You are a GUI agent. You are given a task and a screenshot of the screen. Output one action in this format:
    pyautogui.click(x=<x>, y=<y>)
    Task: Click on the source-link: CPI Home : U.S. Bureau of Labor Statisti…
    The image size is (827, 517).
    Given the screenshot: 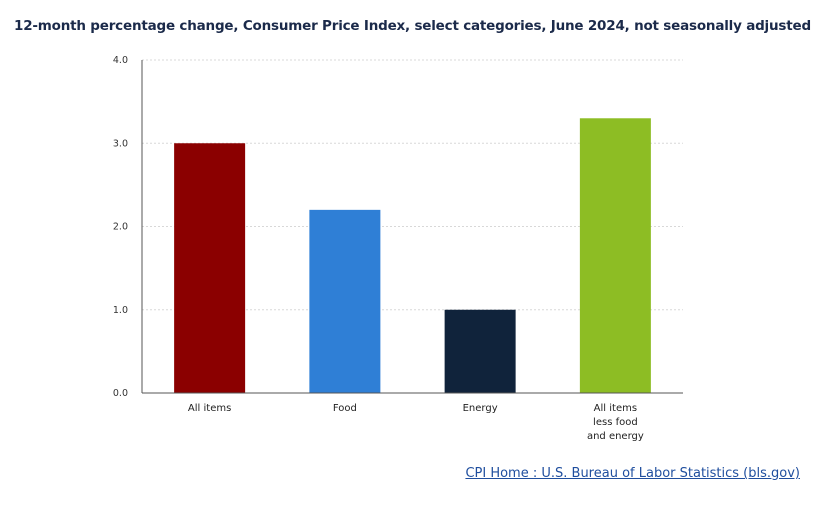 What is the action you would take?
    pyautogui.click(x=632, y=473)
    